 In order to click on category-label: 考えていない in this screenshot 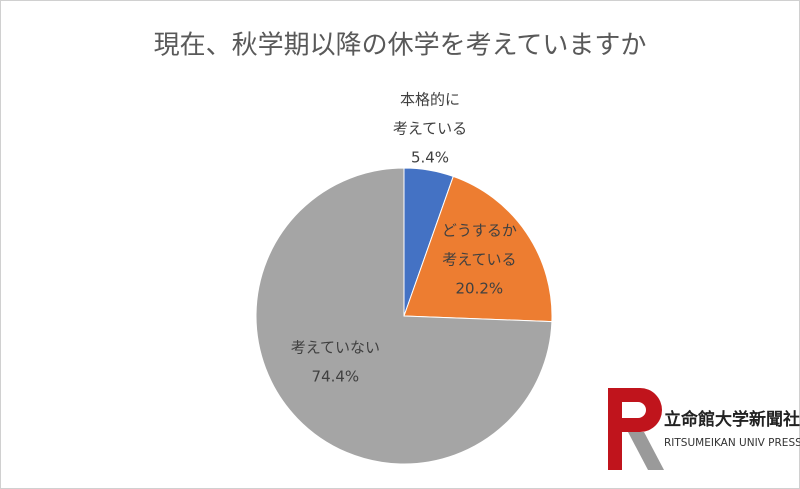, I will do `click(335, 347)`.